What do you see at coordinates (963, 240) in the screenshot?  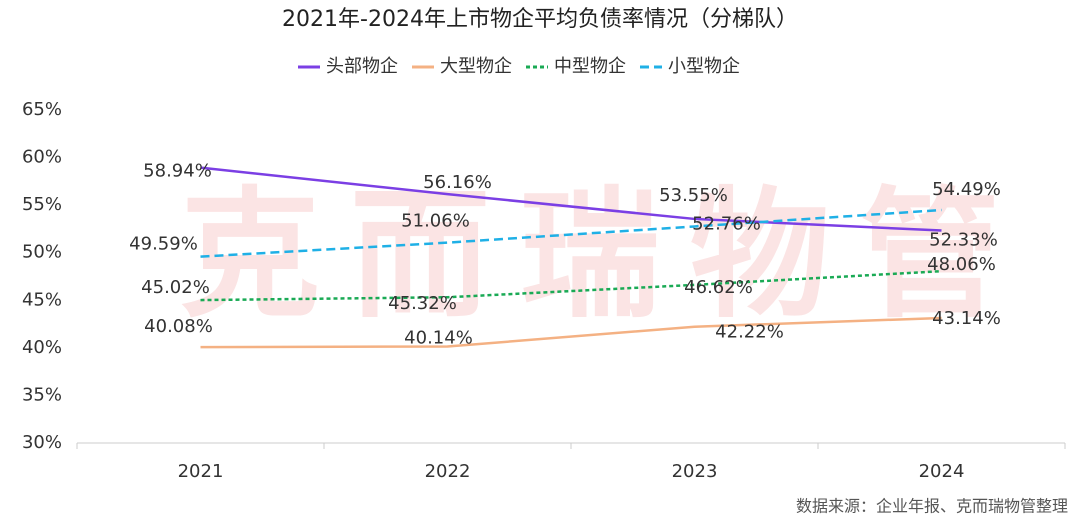 I see `data-label: 52.33%` at bounding box center [963, 240].